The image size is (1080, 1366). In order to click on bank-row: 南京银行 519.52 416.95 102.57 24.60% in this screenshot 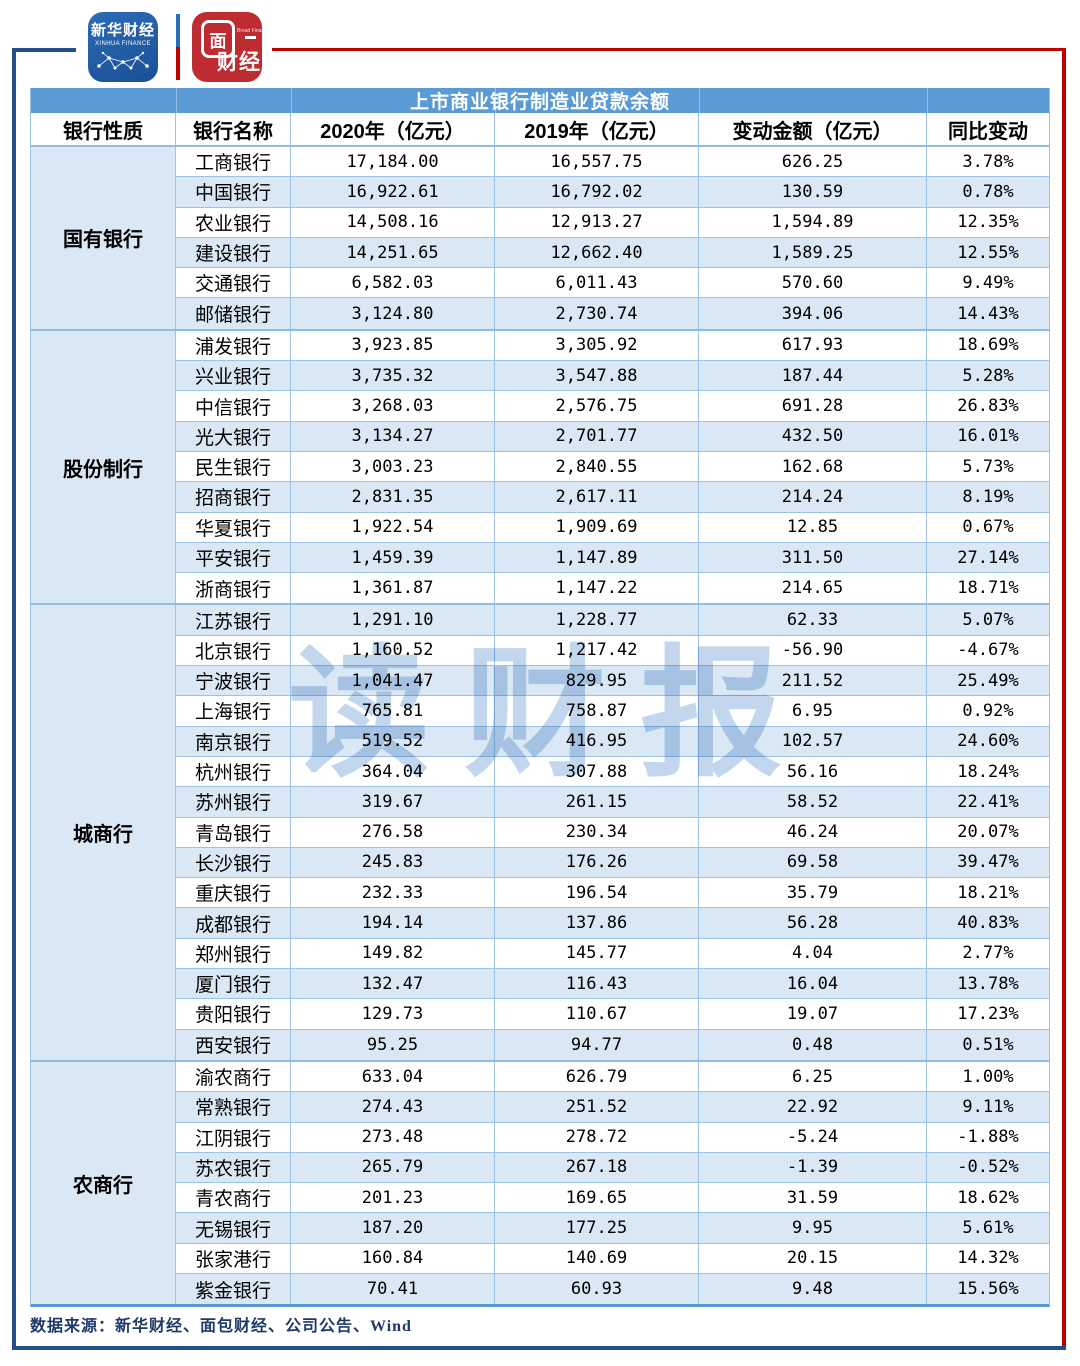, I will do `click(612, 741)`.